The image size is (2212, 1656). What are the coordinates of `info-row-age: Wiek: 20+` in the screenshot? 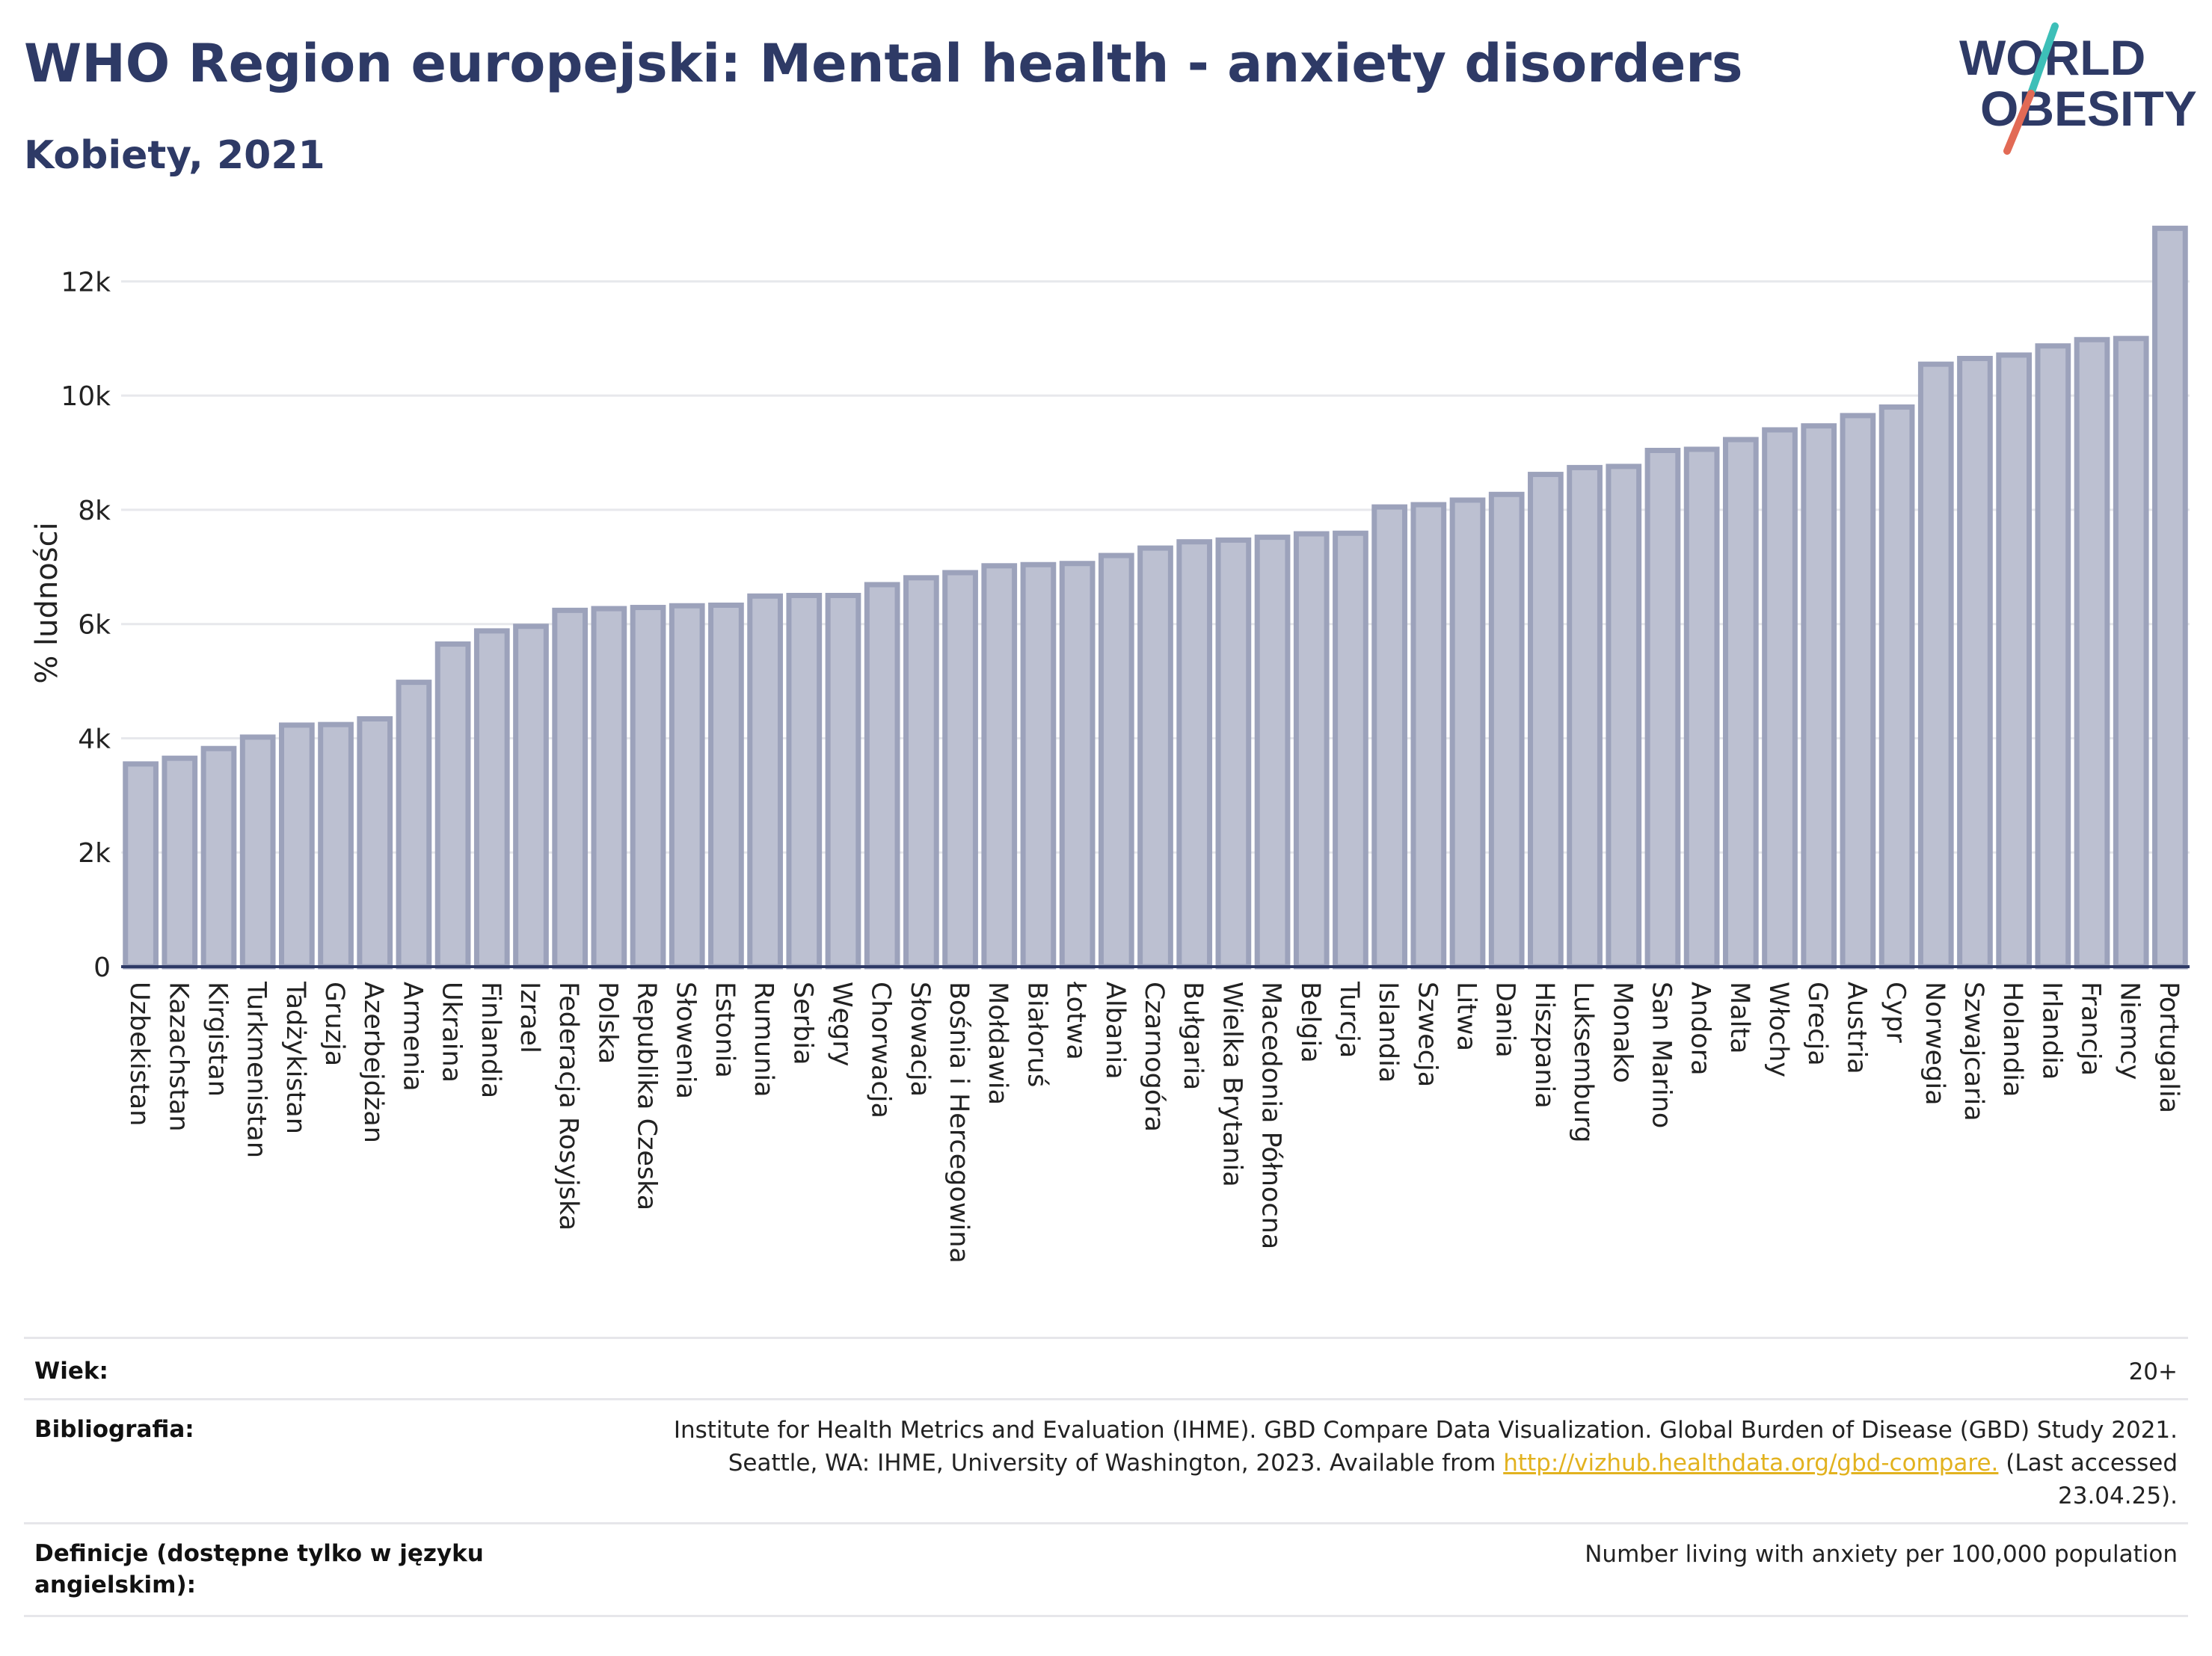 It's located at (1106, 1368).